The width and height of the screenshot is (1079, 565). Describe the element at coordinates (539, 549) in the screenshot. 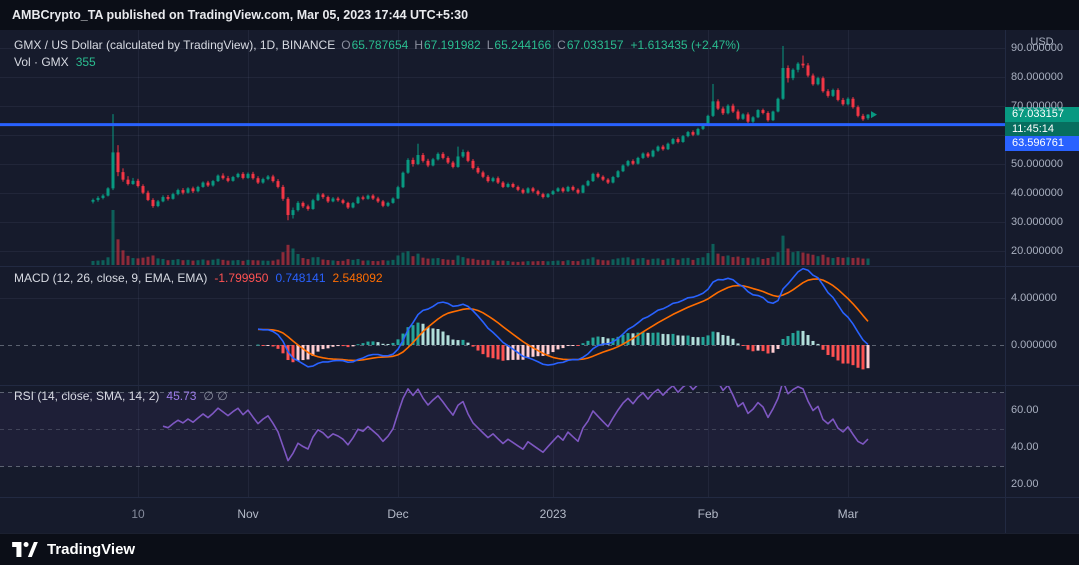

I see `footer-bar: TradingView` at that location.